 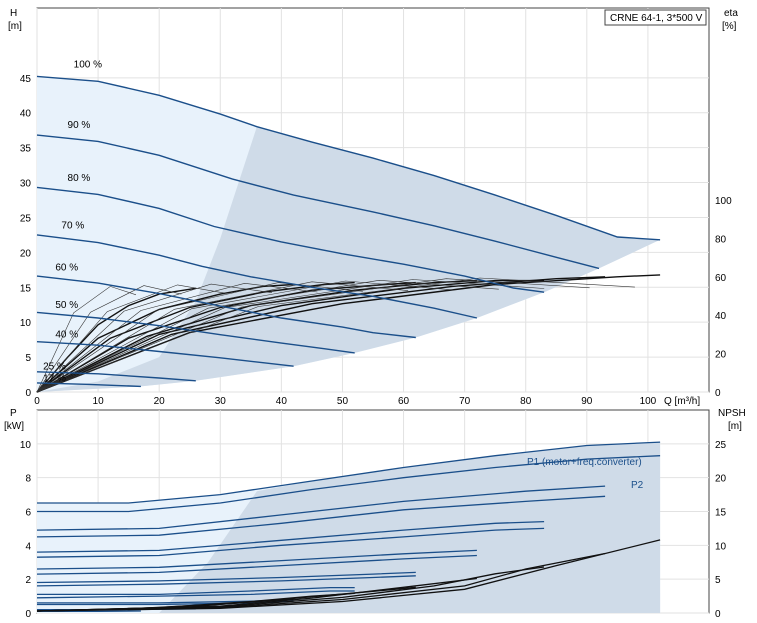 I want to click on x-tick-label: 100, so click(x=648, y=401).